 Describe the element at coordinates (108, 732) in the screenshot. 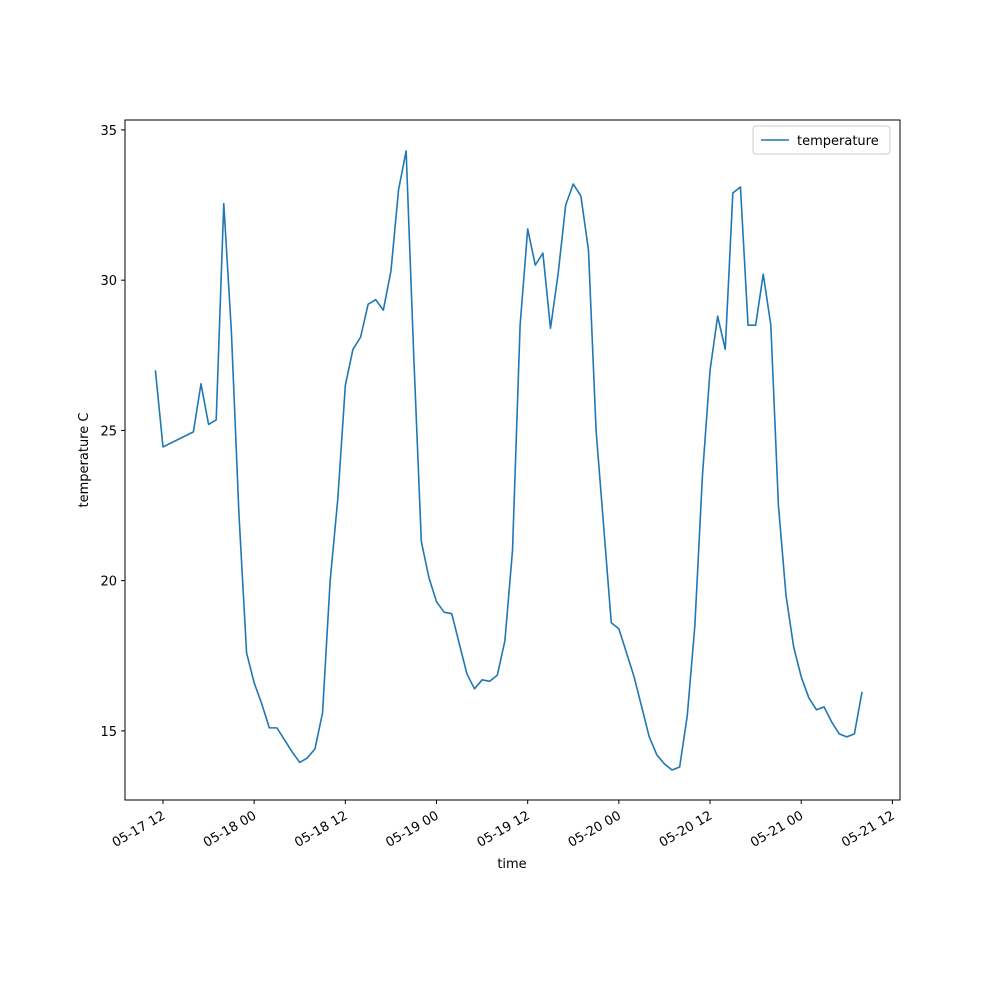

I see `y-tick-label: 15` at that location.